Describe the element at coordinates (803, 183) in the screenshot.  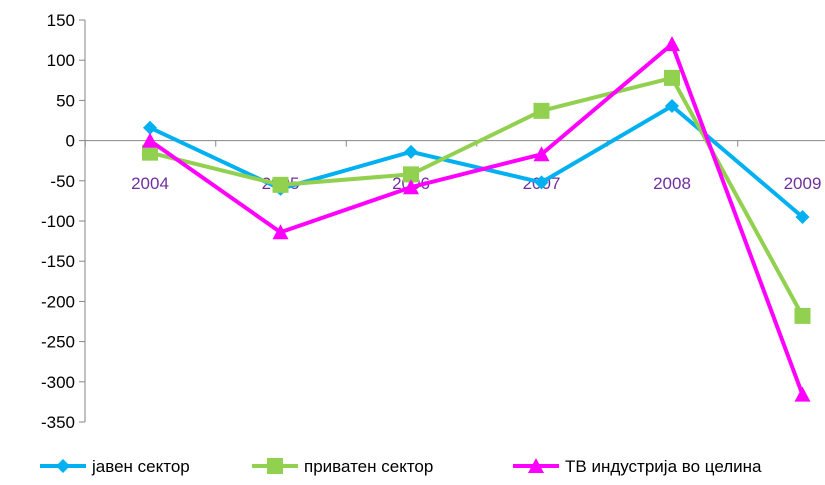
I see `x-tick-label: 2009` at that location.